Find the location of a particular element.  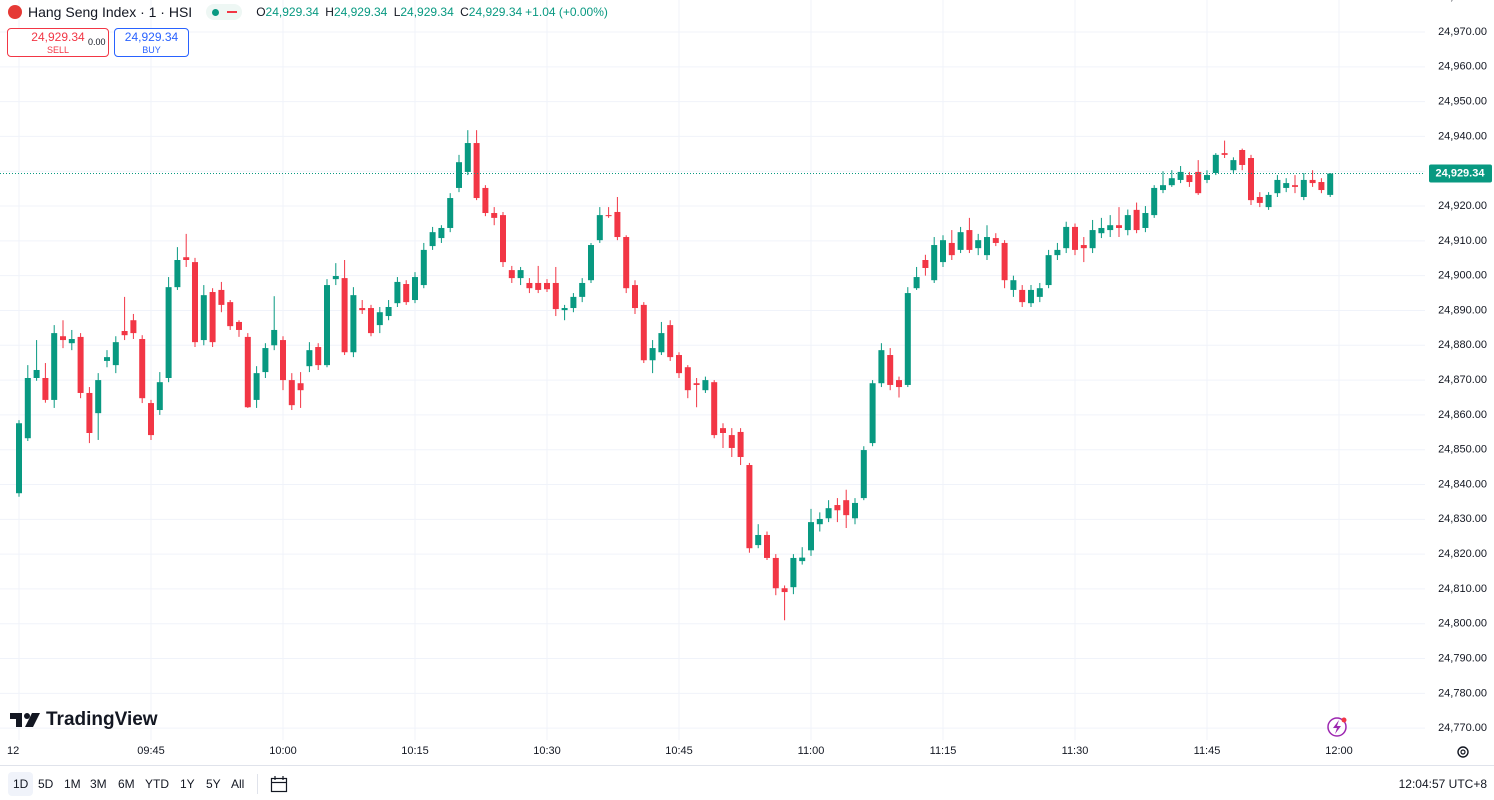

separator is located at coordinates (257, 784).